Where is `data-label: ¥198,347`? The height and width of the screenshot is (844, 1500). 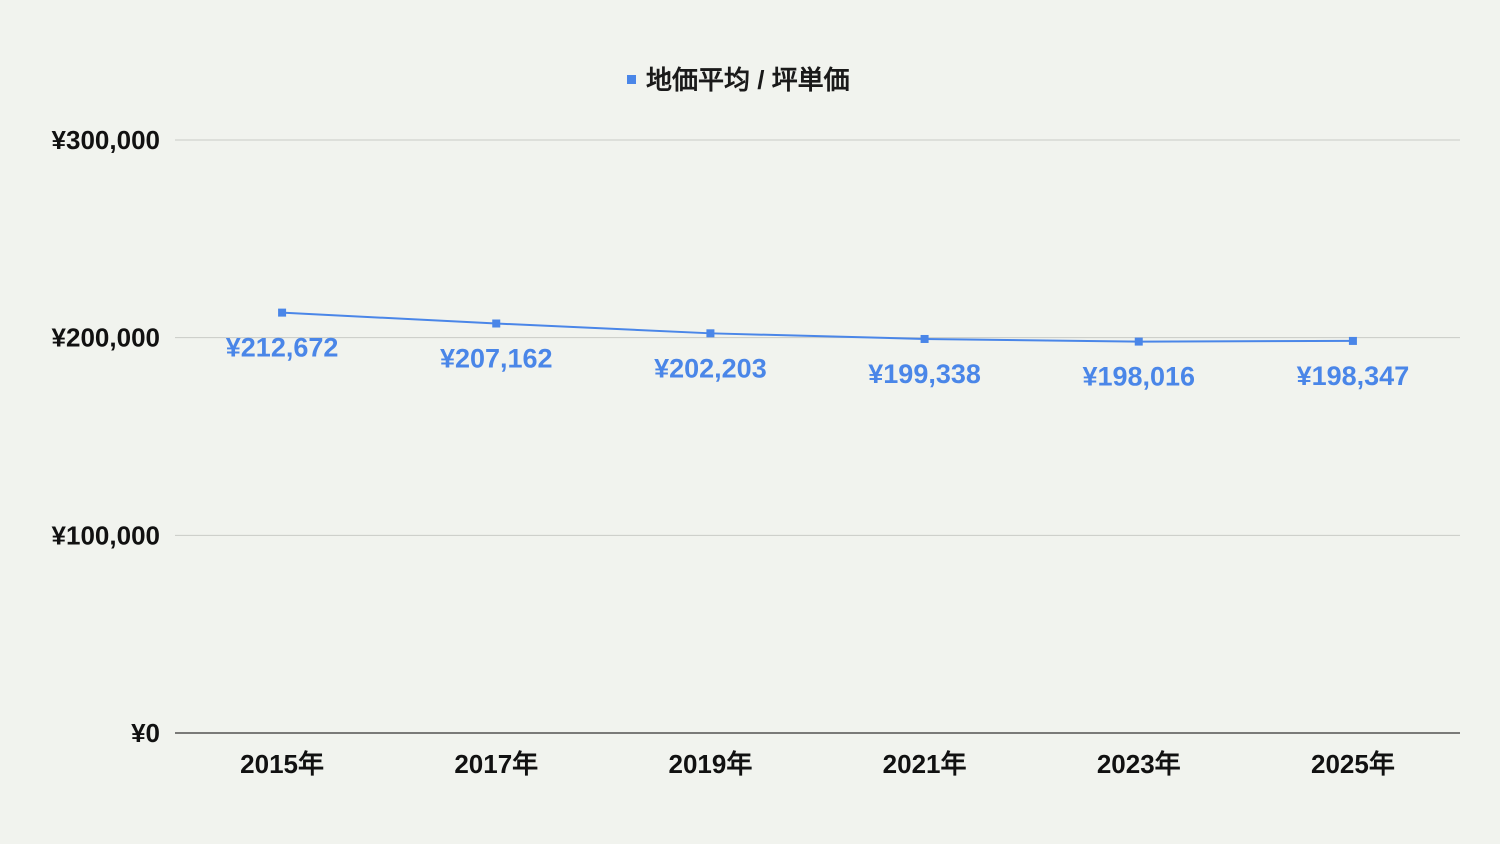 data-label: ¥198,347 is located at coordinates (1353, 376).